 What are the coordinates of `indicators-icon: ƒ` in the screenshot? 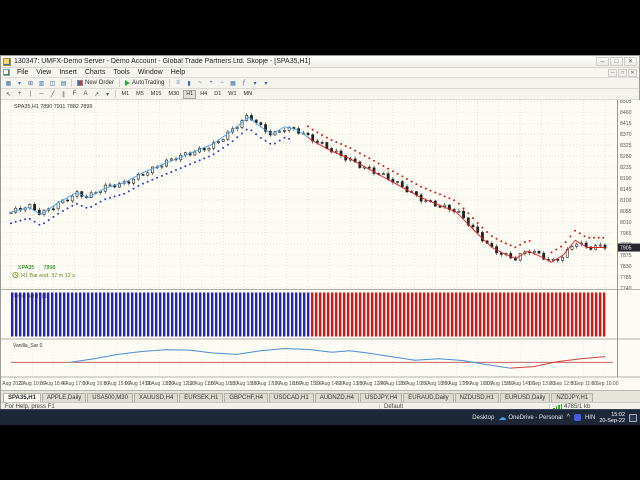 It's located at (244, 83).